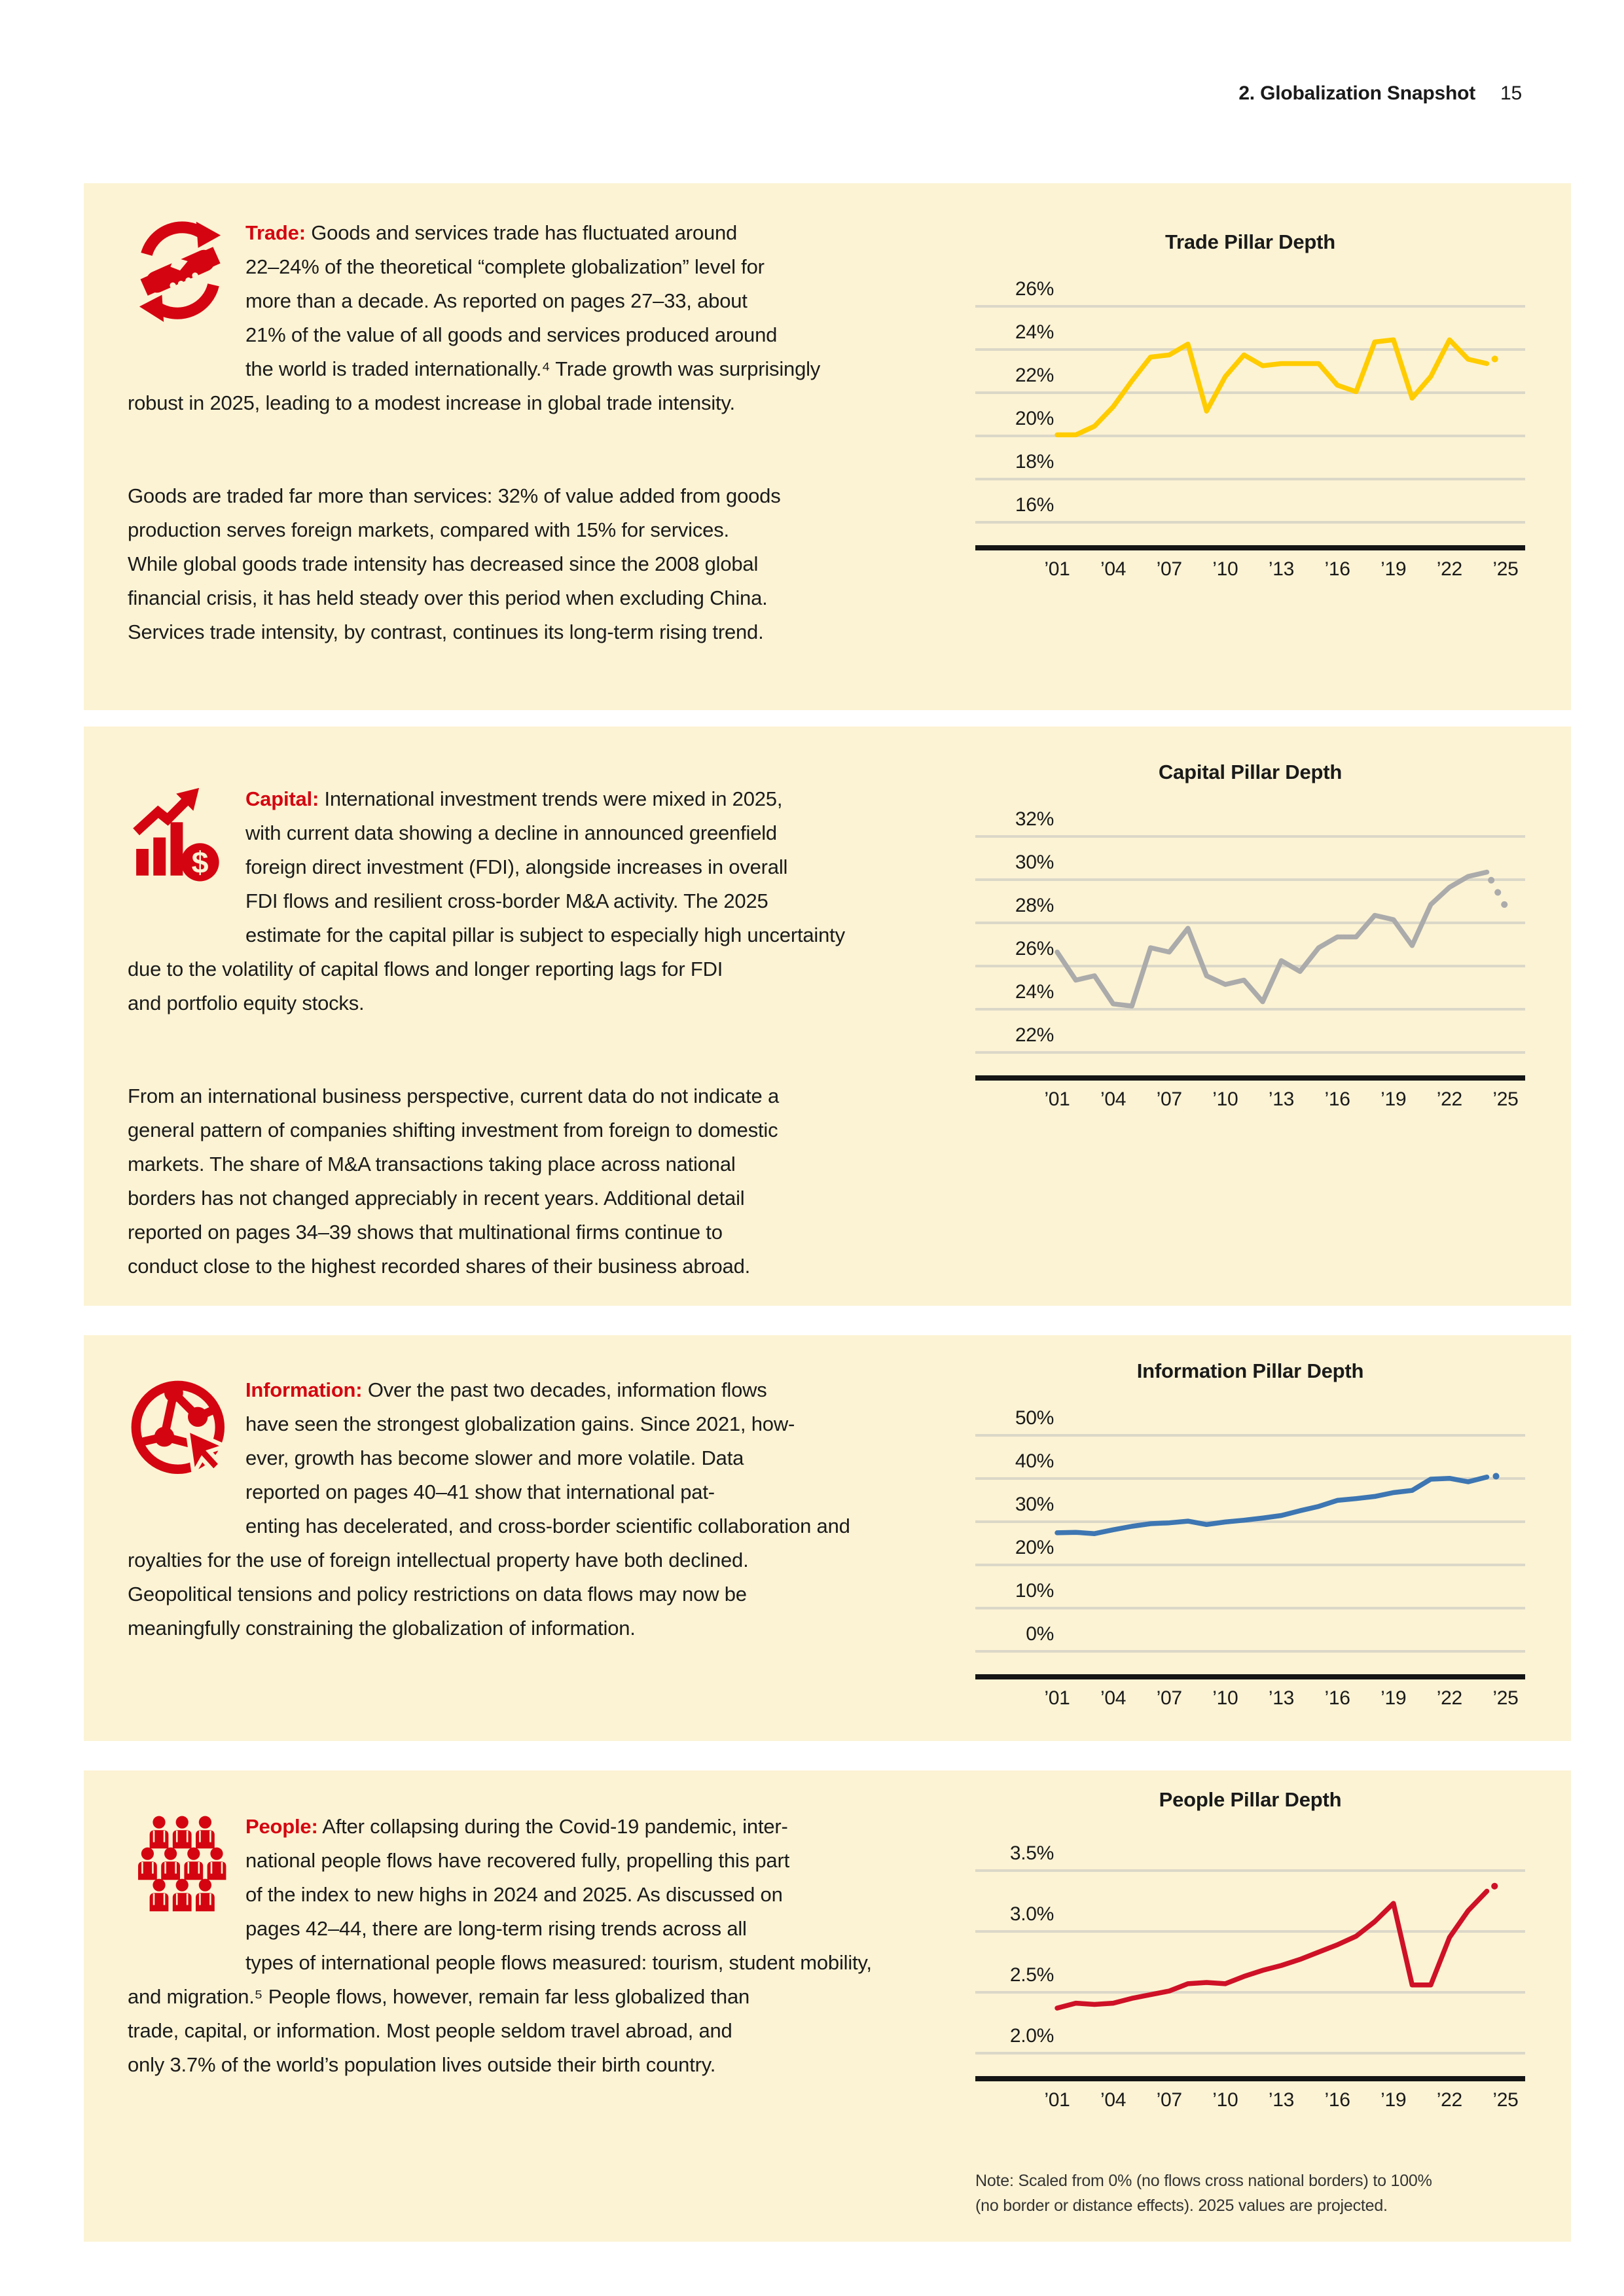 The width and height of the screenshot is (1624, 2296). I want to click on page-number: 15, so click(1511, 93).